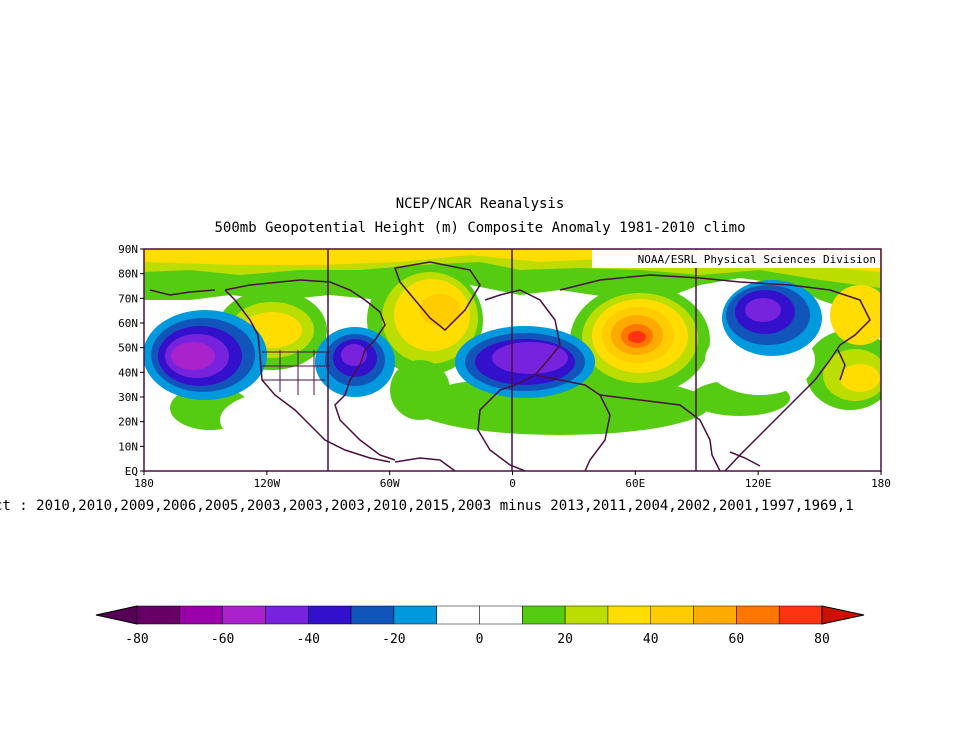  I want to click on colorbar-label: 60, so click(737, 639).